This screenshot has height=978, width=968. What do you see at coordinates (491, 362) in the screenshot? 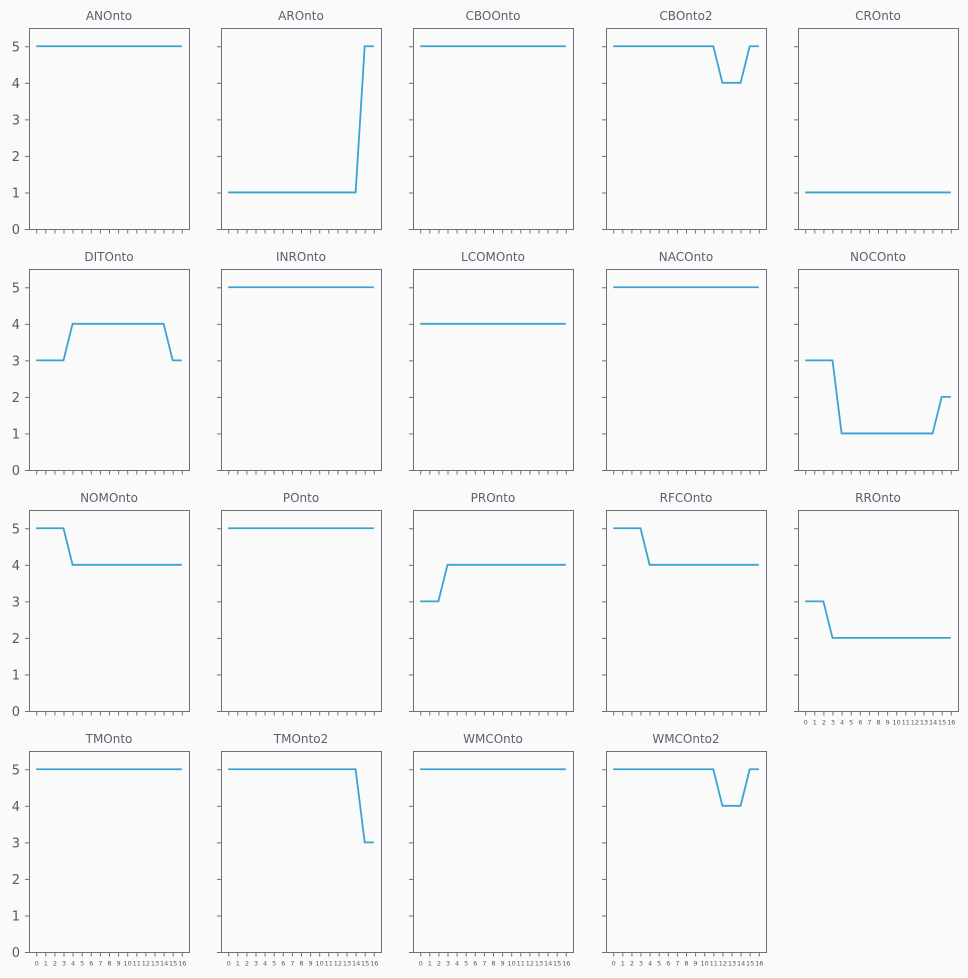
I see `panel-lcomonto: LCOMOnto` at bounding box center [491, 362].